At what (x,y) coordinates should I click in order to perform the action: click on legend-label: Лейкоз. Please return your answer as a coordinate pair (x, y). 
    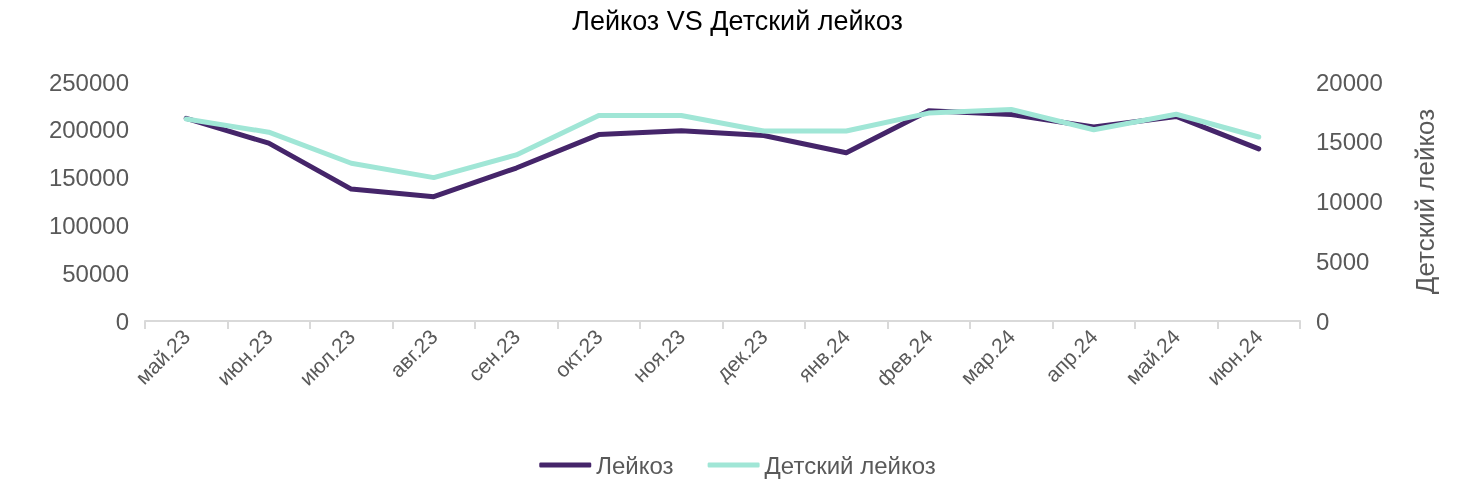
    Looking at the image, I should click on (635, 465).